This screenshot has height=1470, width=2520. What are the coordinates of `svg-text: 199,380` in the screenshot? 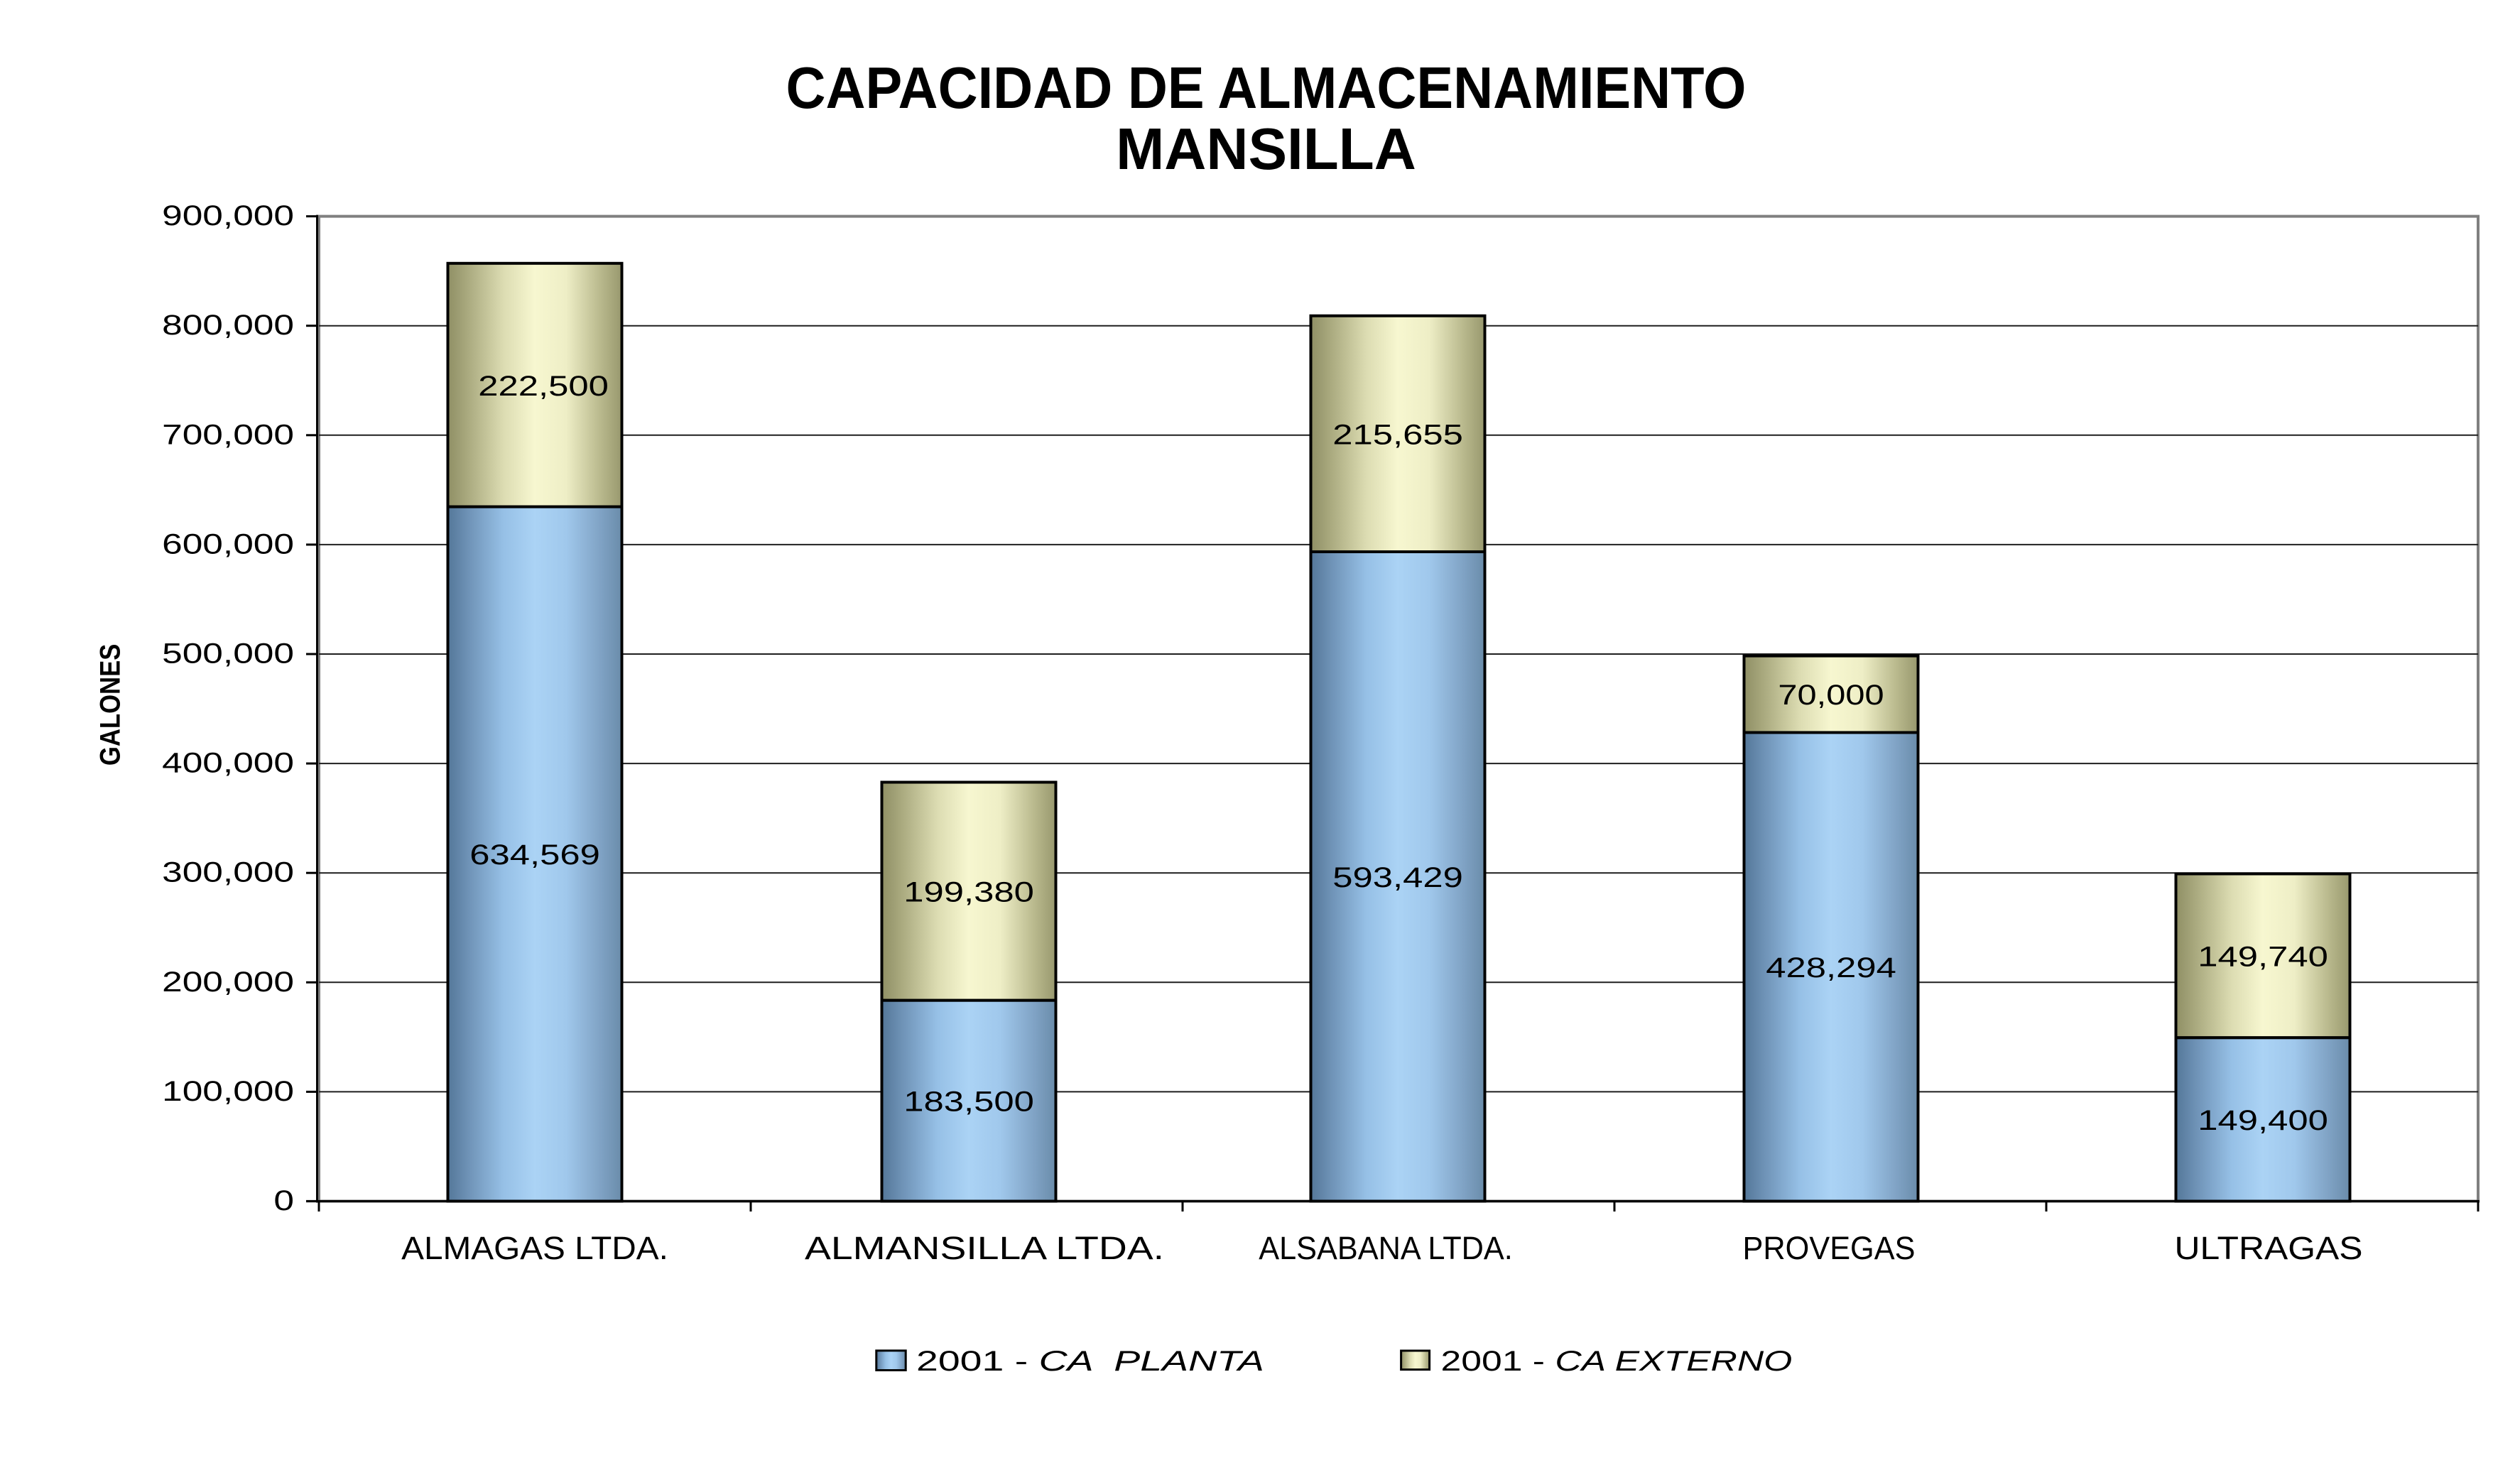 It's located at (969, 892).